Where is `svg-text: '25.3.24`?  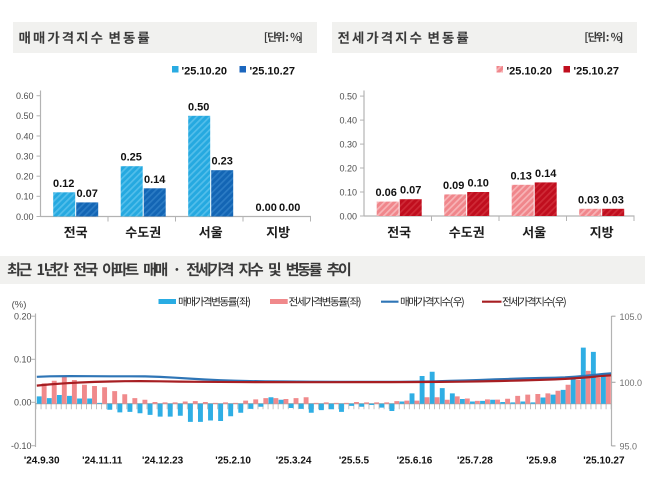
svg-text: '25.3.24 is located at coordinates (294, 461).